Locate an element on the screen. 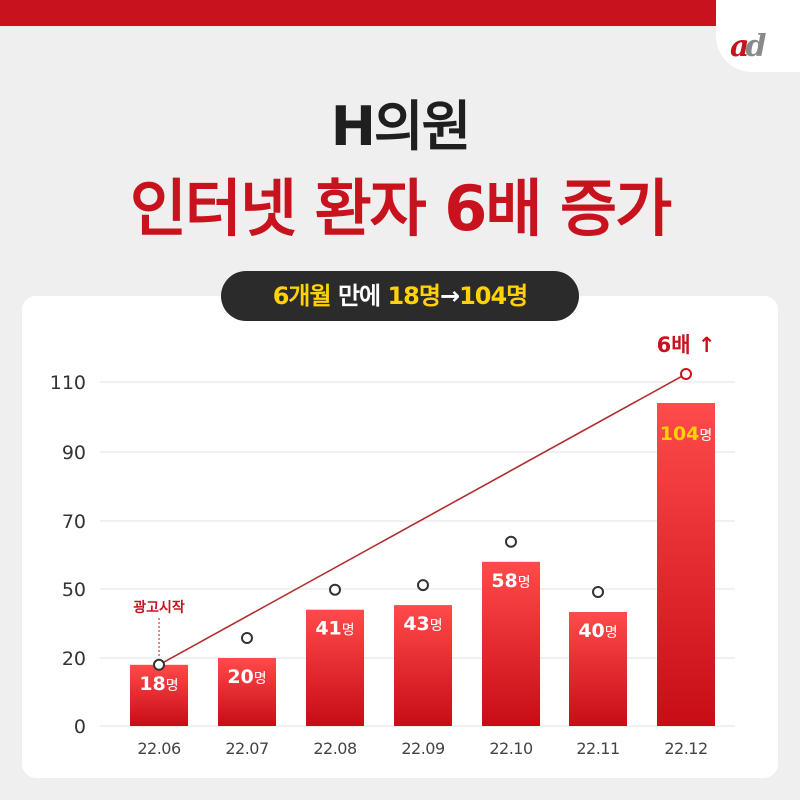  pill-period: 6개월 is located at coordinates (302, 296).